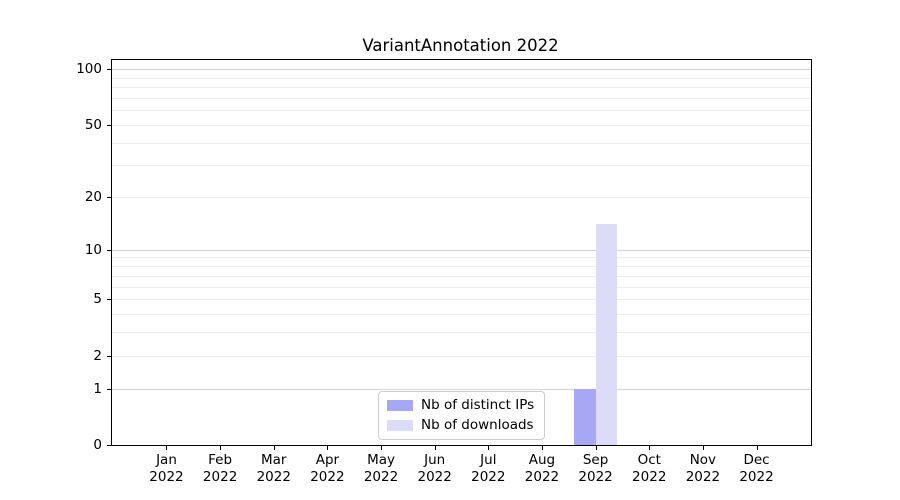  What do you see at coordinates (477, 425) in the screenshot?
I see `legend-label-downloads: Nb of downloads` at bounding box center [477, 425].